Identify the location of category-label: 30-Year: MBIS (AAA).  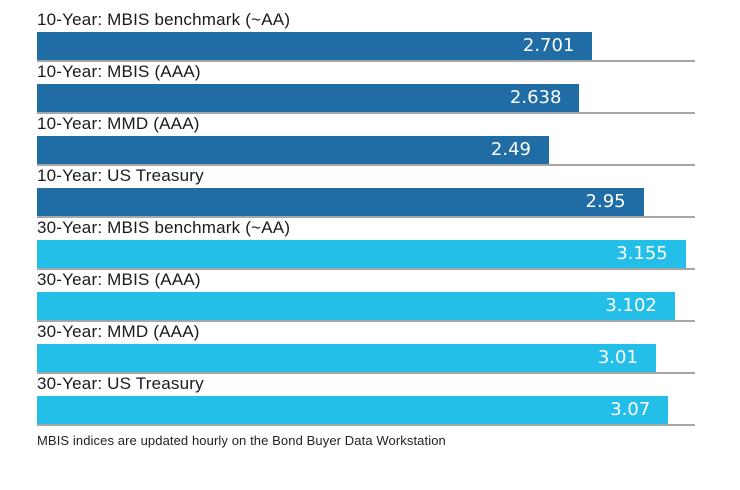
(119, 279).